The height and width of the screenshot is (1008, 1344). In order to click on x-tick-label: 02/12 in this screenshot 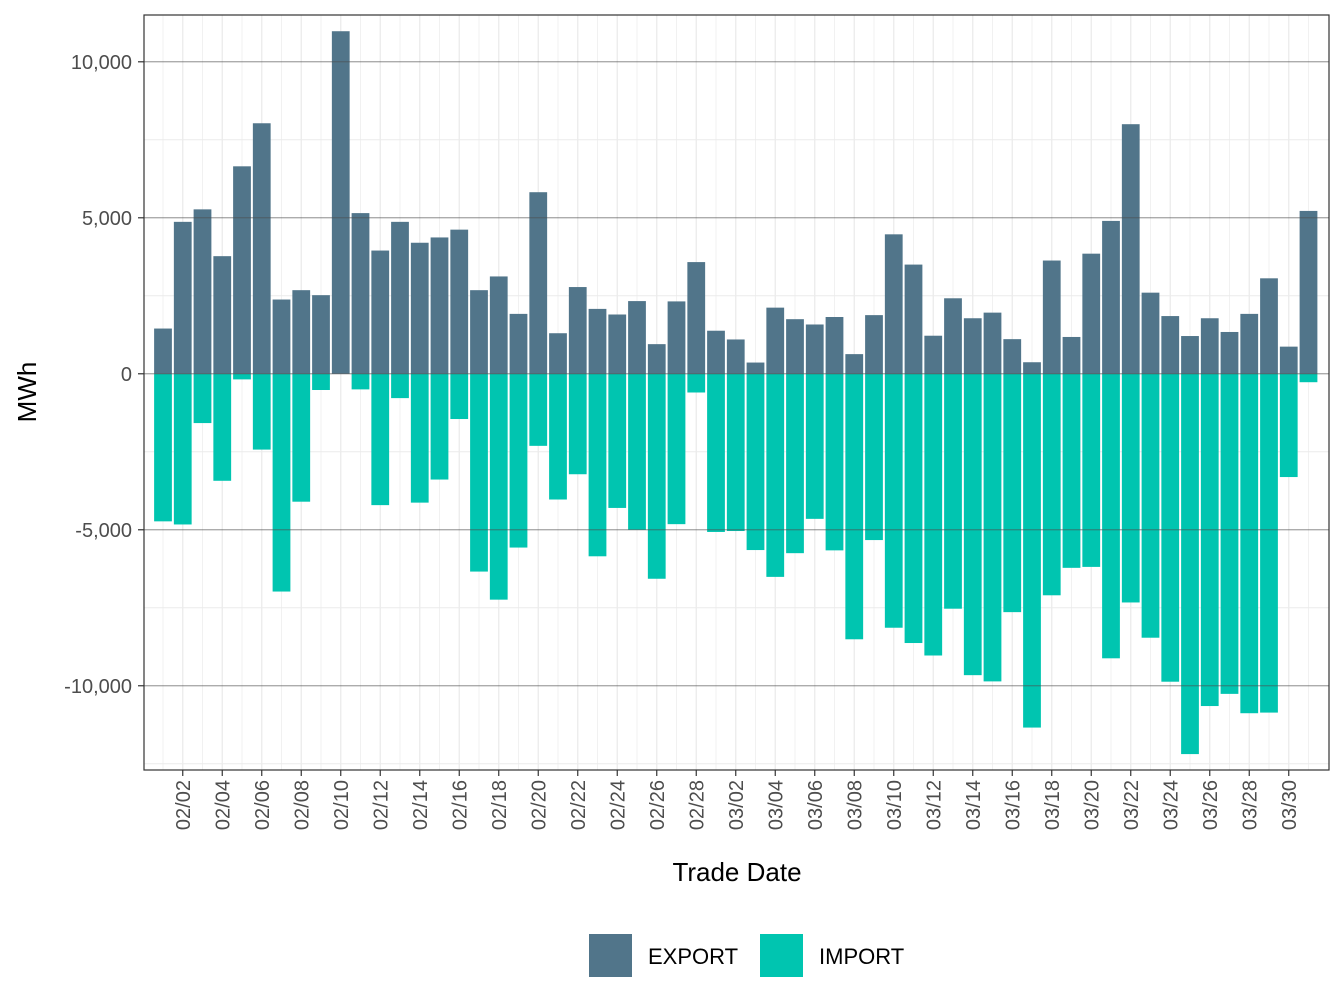, I will do `click(381, 805)`.